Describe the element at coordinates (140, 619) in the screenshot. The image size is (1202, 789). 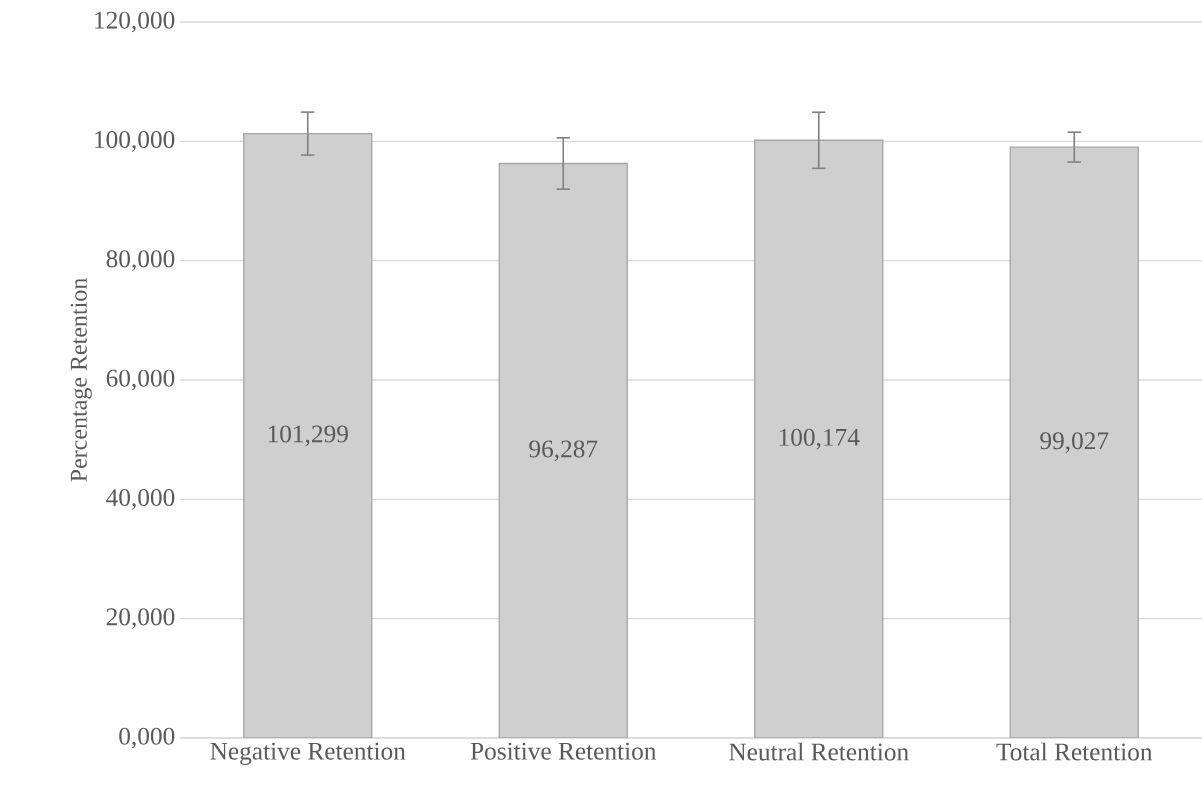
I see `y-tick-label: 20,000` at that location.